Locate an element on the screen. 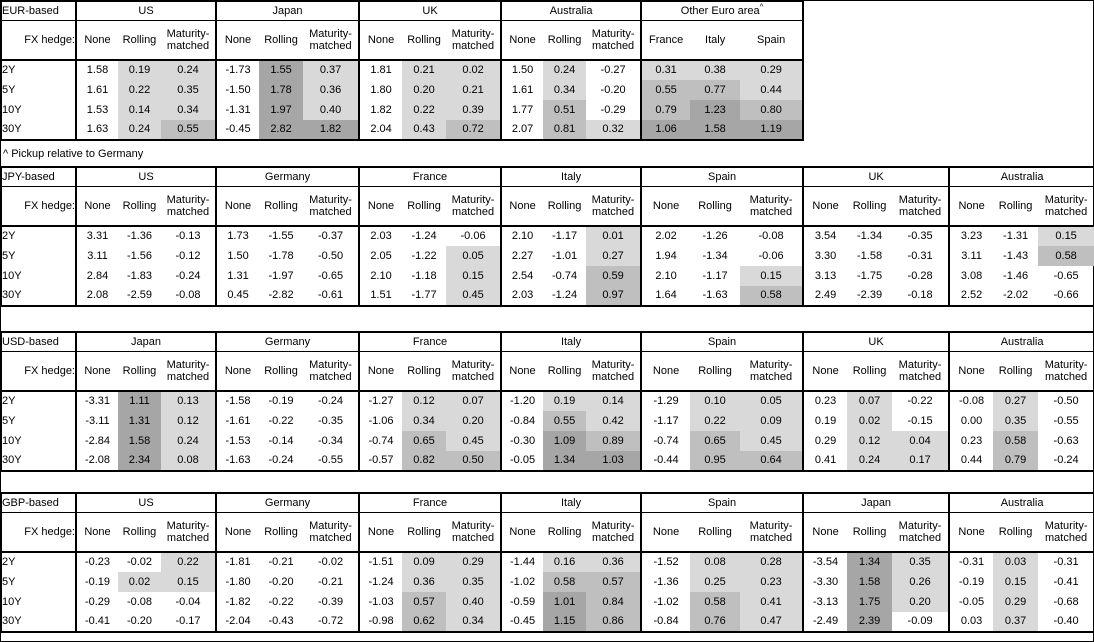 Image resolution: width=1094 pixels, height=642 pixels. value-cell: -1.50 is located at coordinates (237, 90).